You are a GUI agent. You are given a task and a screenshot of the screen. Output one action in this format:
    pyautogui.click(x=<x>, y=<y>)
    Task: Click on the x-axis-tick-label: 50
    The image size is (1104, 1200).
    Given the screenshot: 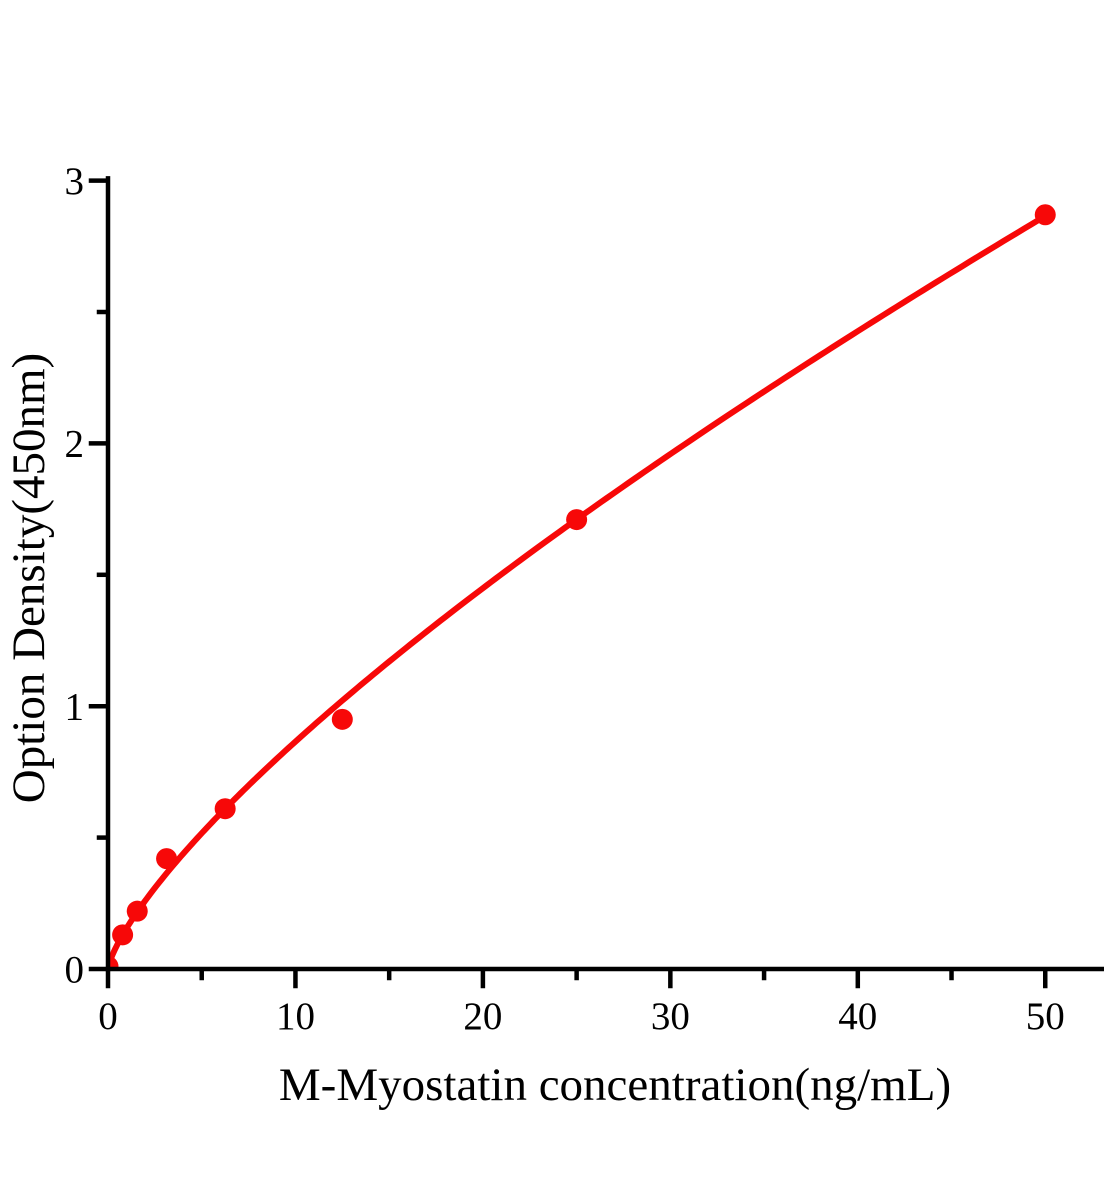 What is the action you would take?
    pyautogui.click(x=1045, y=1016)
    